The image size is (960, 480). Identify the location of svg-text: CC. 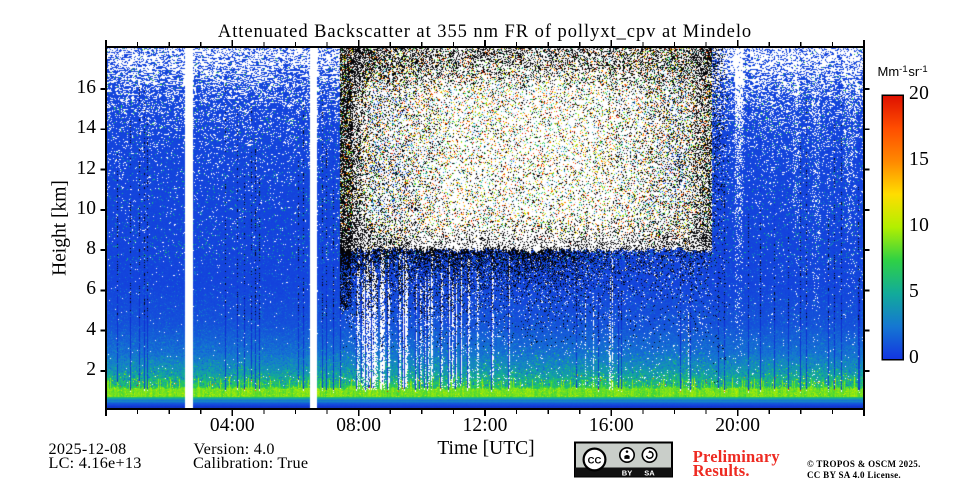
(595, 460).